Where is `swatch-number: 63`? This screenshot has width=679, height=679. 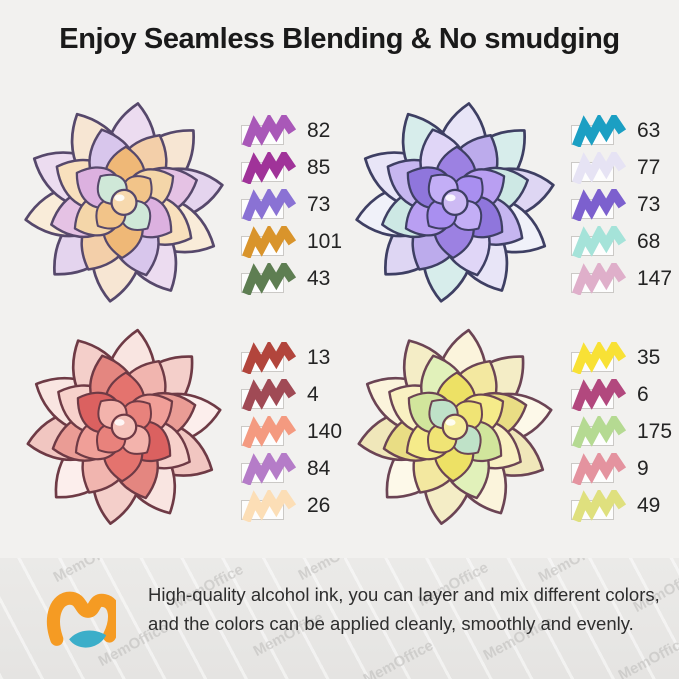
swatch-number: 63 is located at coordinates (649, 130).